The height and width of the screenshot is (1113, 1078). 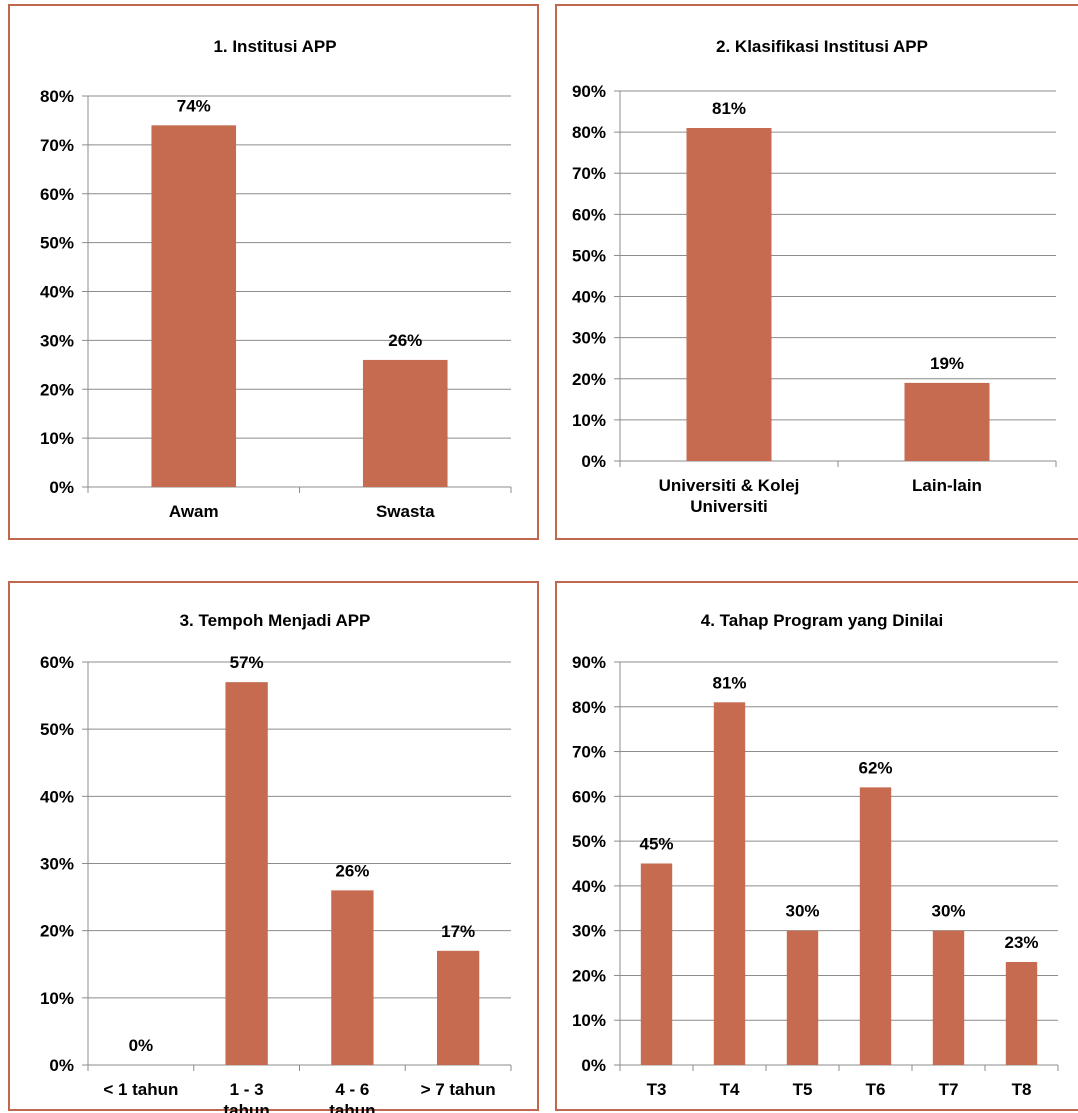 What do you see at coordinates (275, 620) in the screenshot?
I see `chart-3-title: 3. Tempoh Menjadi APP` at bounding box center [275, 620].